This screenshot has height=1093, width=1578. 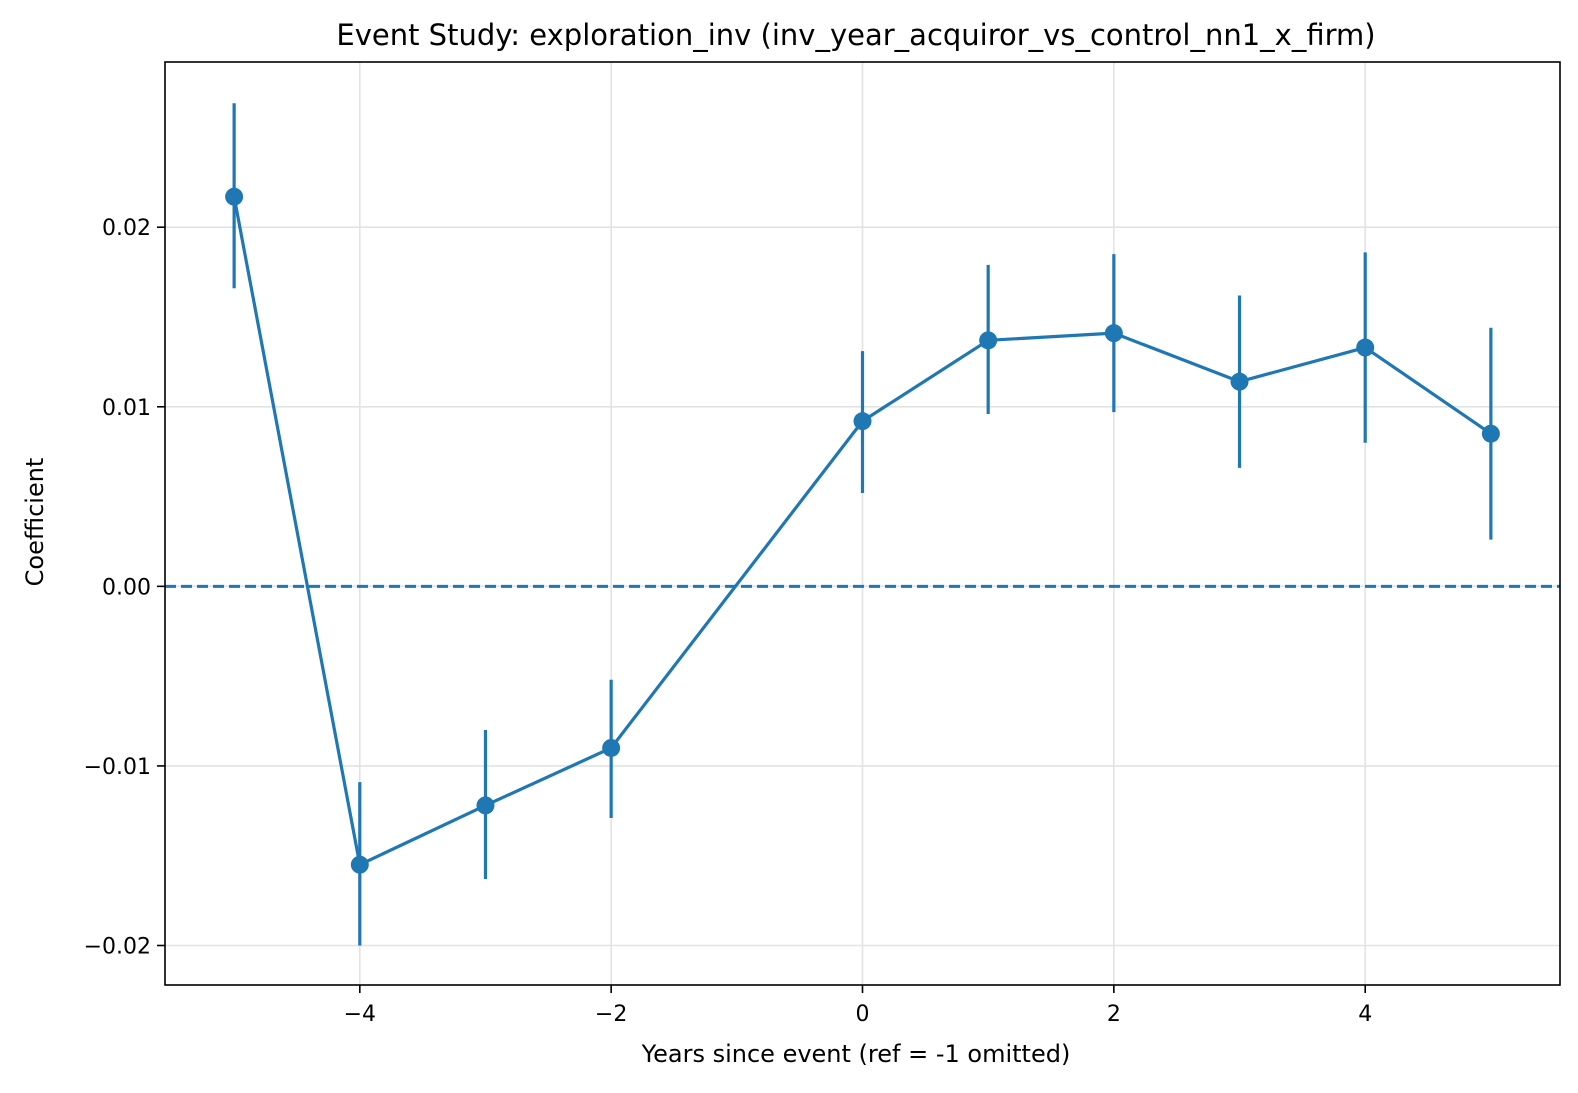 What do you see at coordinates (611, 1014) in the screenshot?
I see `x-tick-label: −2` at bounding box center [611, 1014].